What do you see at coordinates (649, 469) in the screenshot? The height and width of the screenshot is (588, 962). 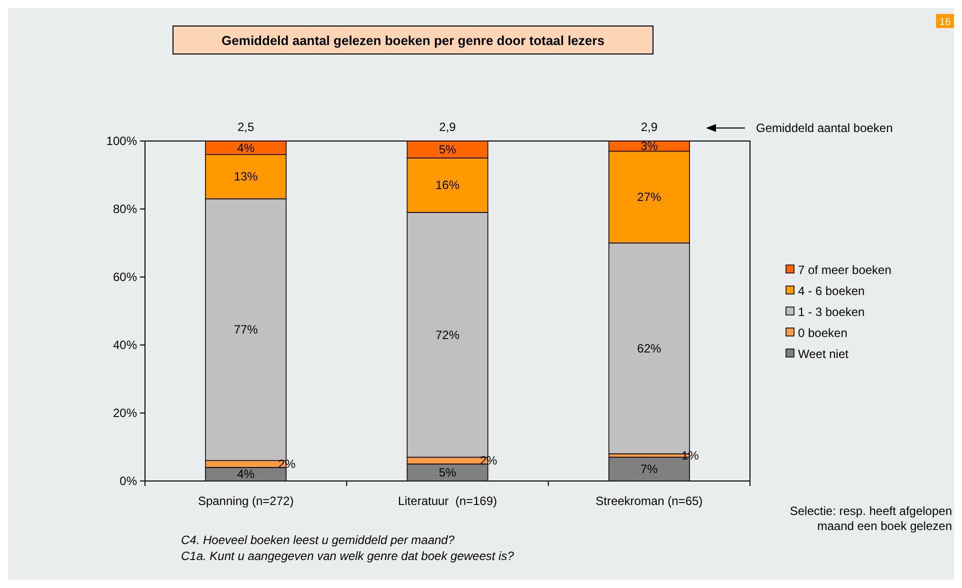 I see `data-label: 7%` at bounding box center [649, 469].